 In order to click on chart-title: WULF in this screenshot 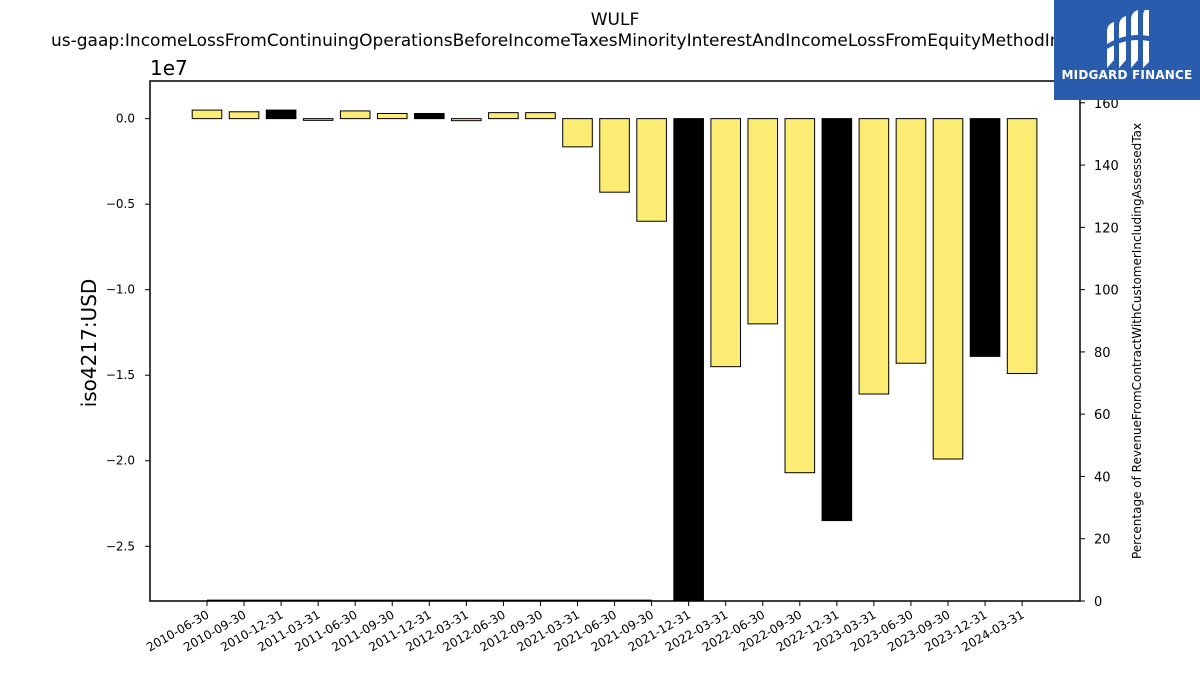, I will do `click(615, 20)`.